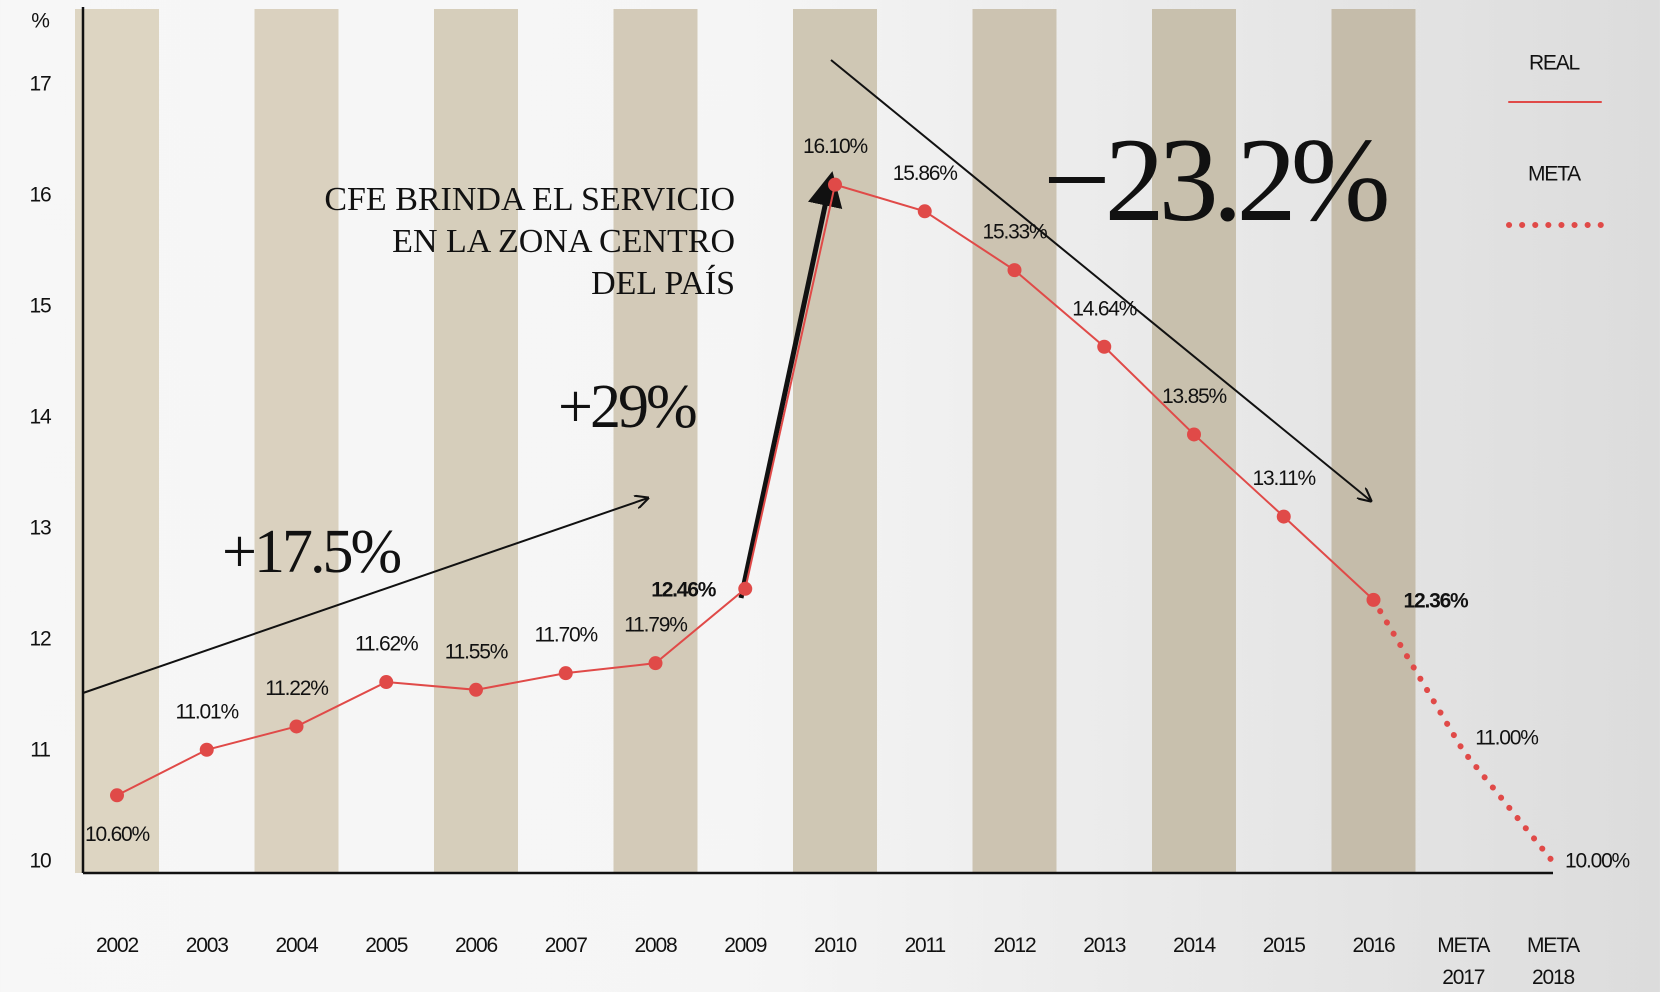 Image resolution: width=1660 pixels, height=992 pixels. Describe the element at coordinates (835, 146) in the screenshot. I see `data-label: 16.10%` at that location.